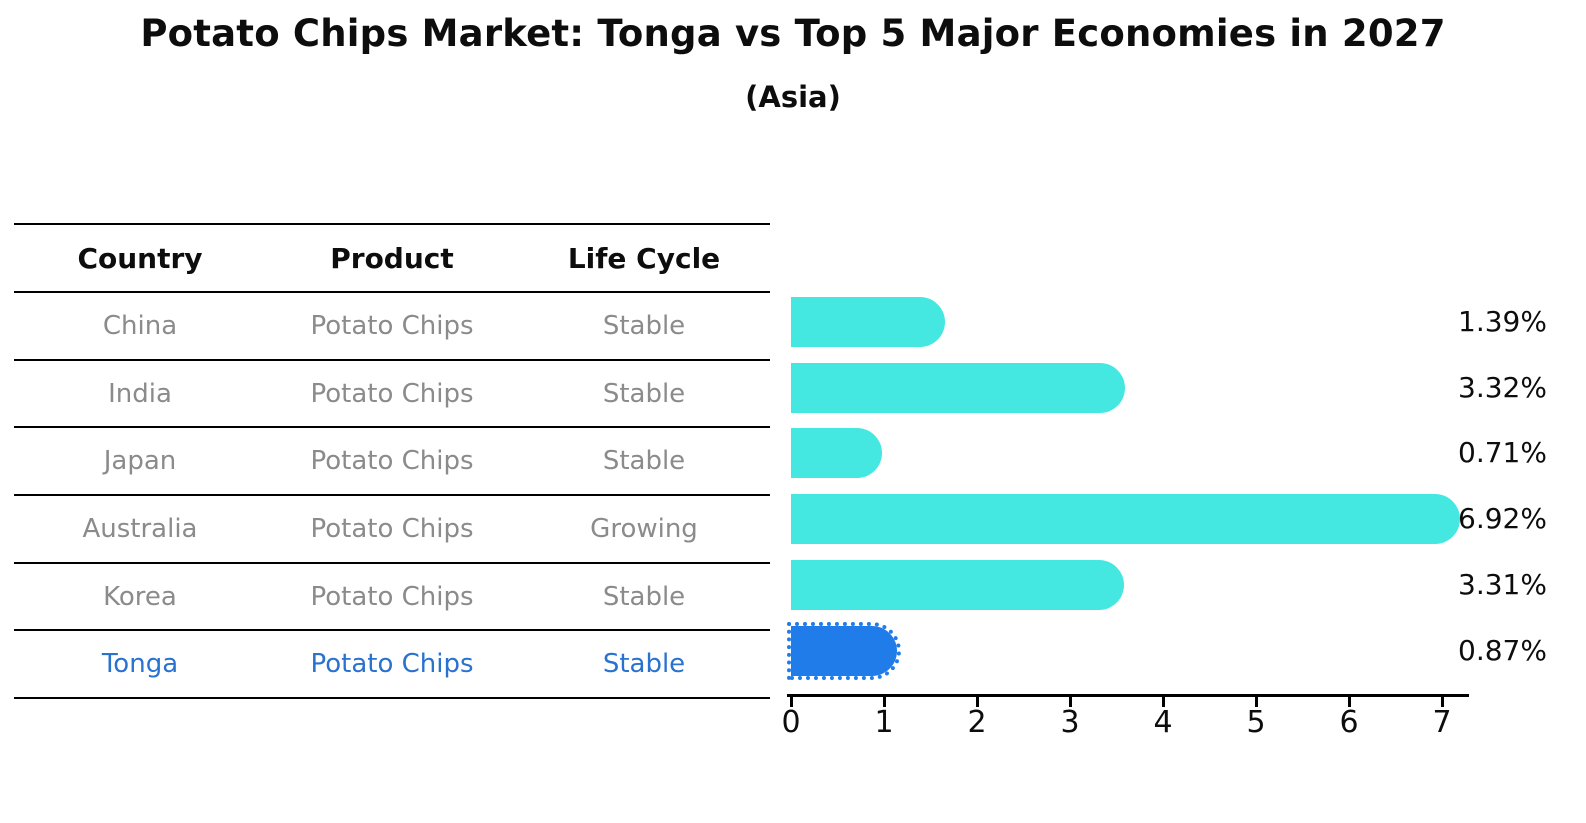  What do you see at coordinates (791, 722) in the screenshot?
I see `x-axis-tick-label: 0` at bounding box center [791, 722].